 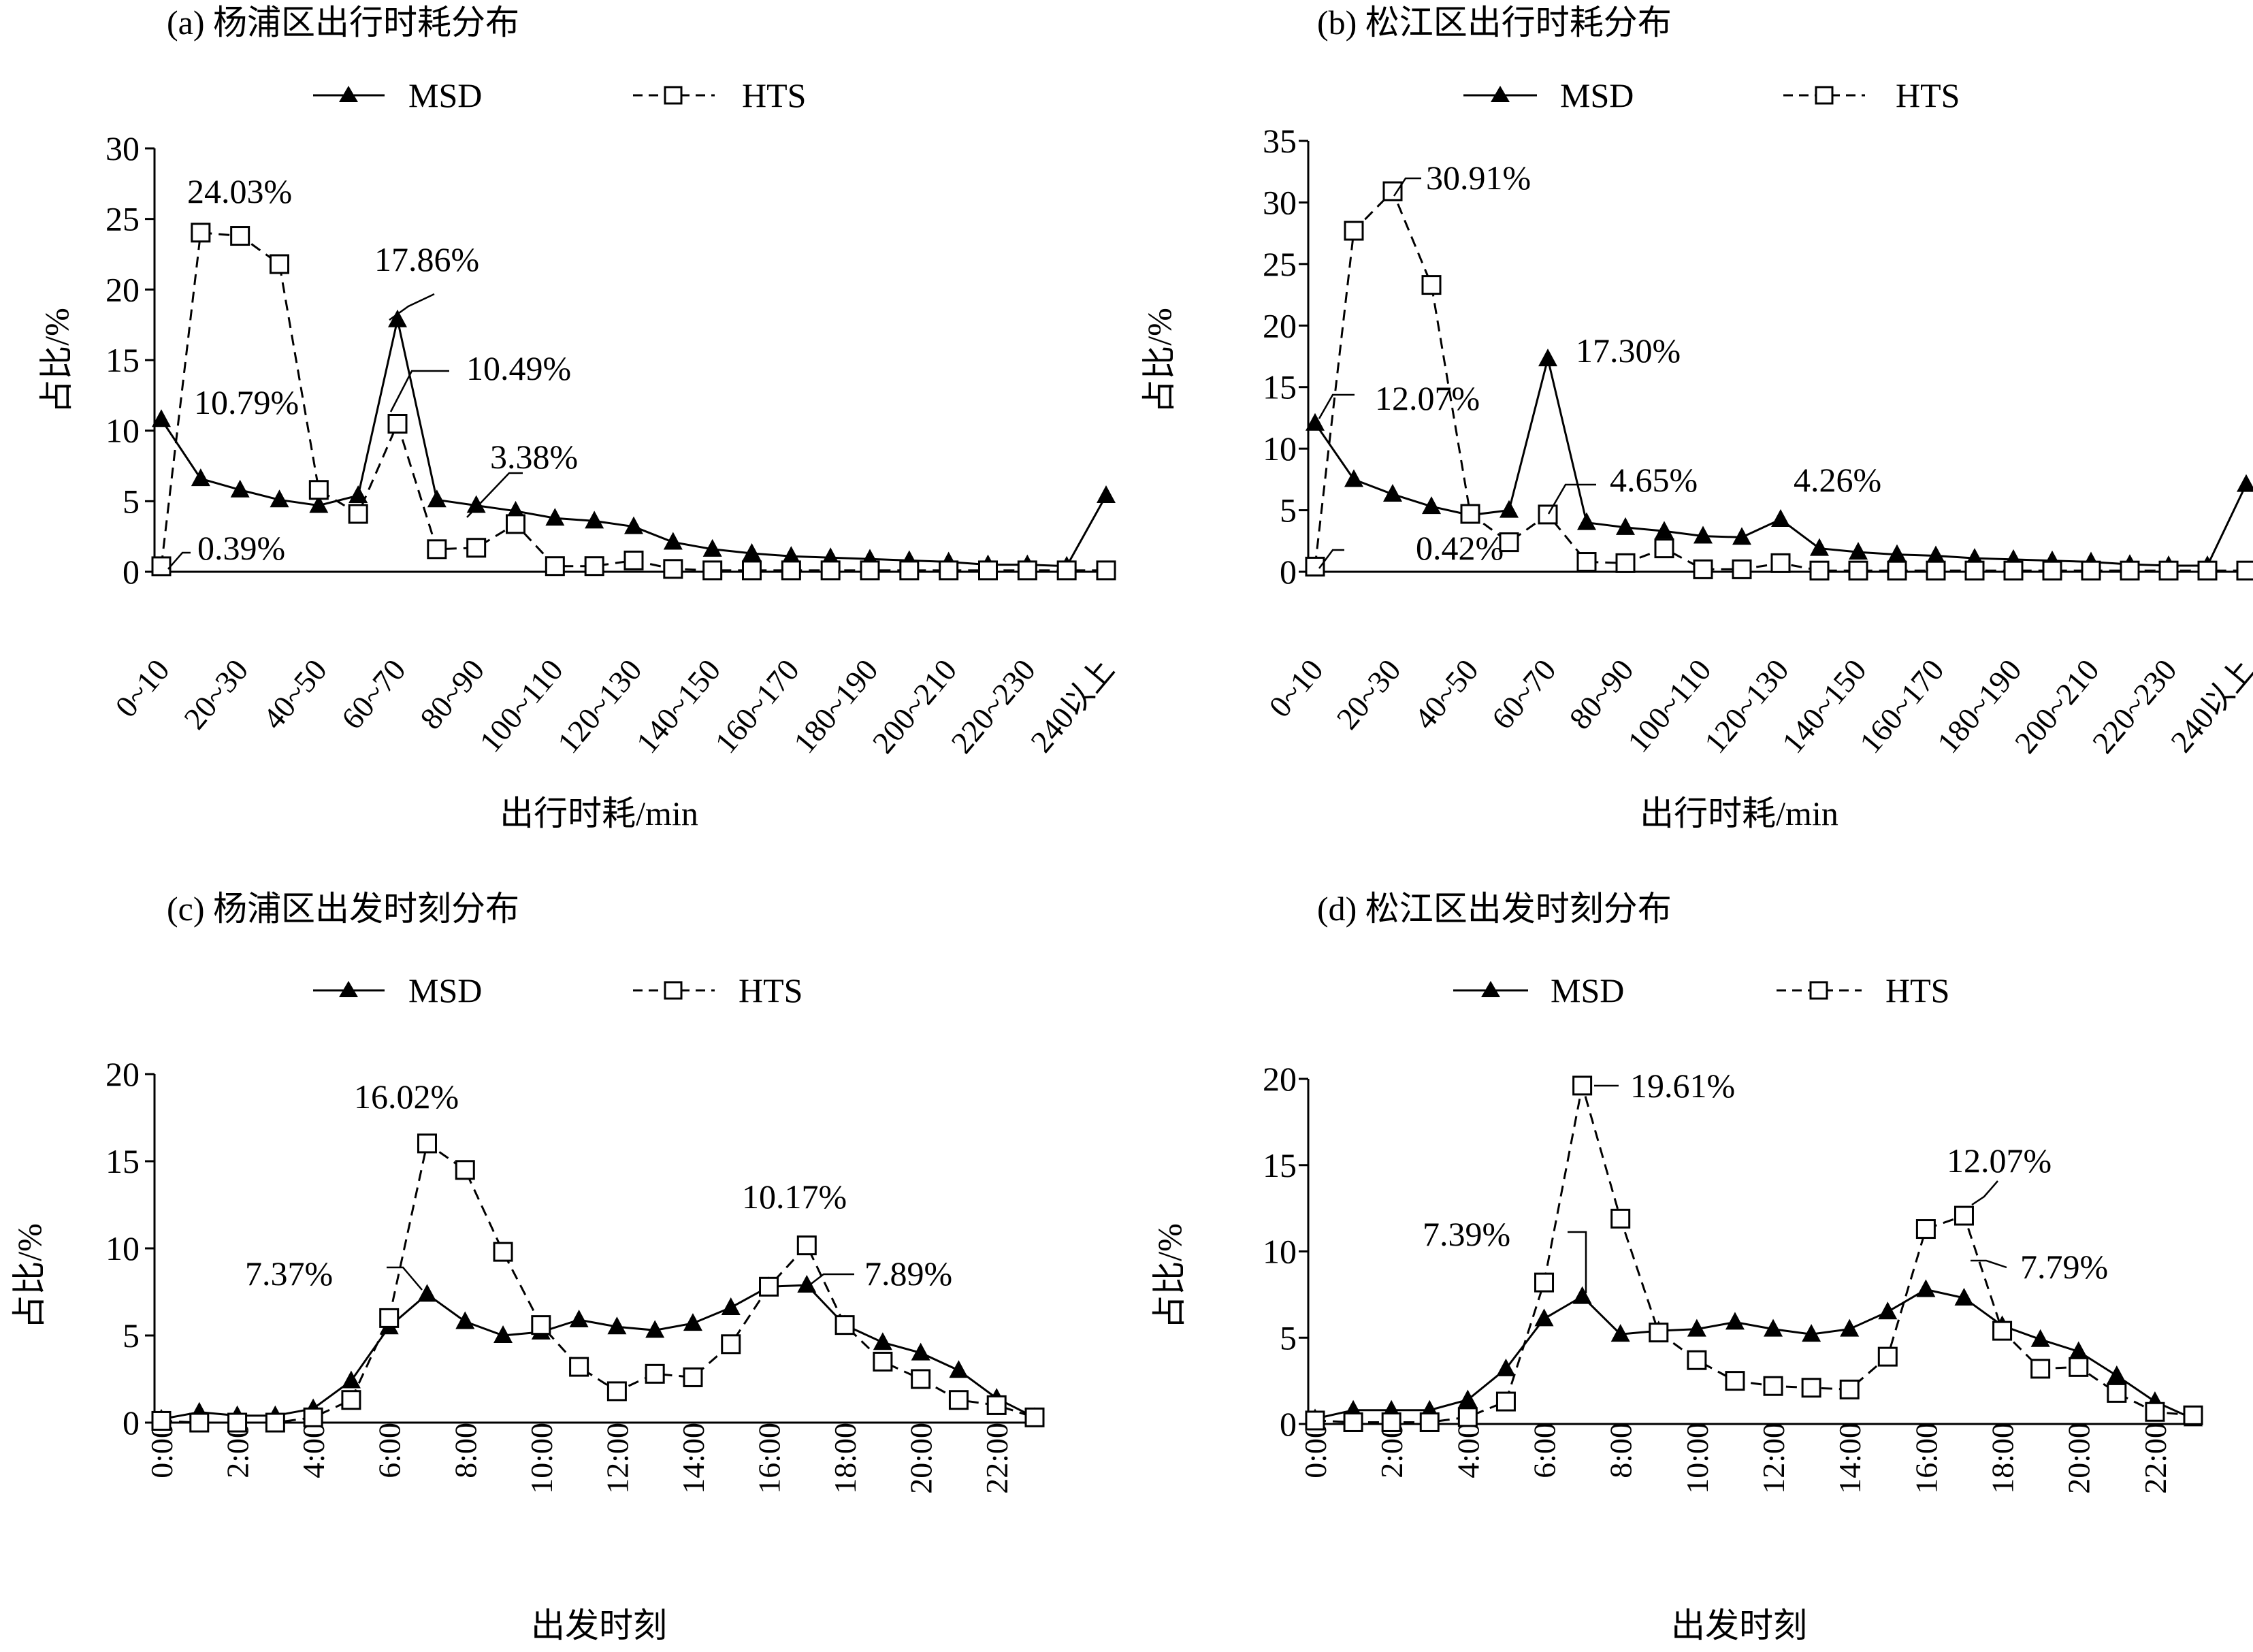 I want to click on x-tick-label: 140~150, so click(x=1824, y=706).